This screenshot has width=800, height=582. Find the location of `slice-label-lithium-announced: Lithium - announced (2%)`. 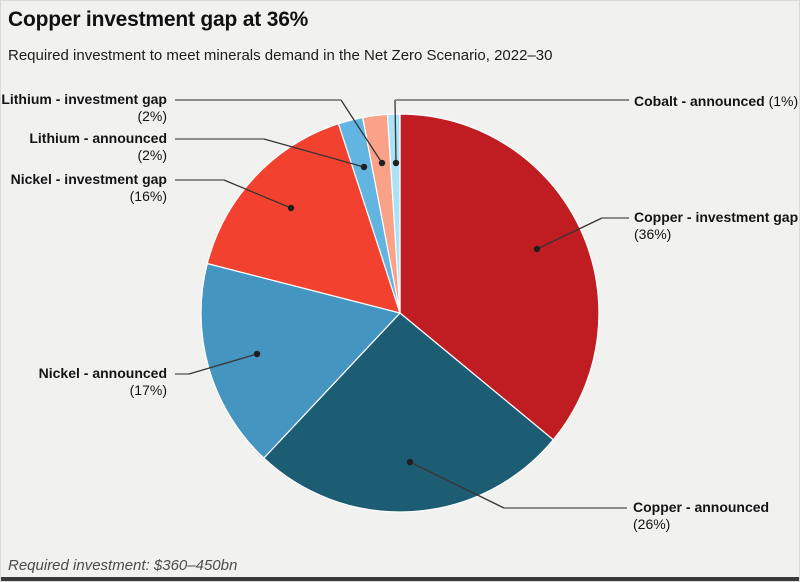

slice-label-lithium-announced: Lithium - announced (2%) is located at coordinates (98, 146).